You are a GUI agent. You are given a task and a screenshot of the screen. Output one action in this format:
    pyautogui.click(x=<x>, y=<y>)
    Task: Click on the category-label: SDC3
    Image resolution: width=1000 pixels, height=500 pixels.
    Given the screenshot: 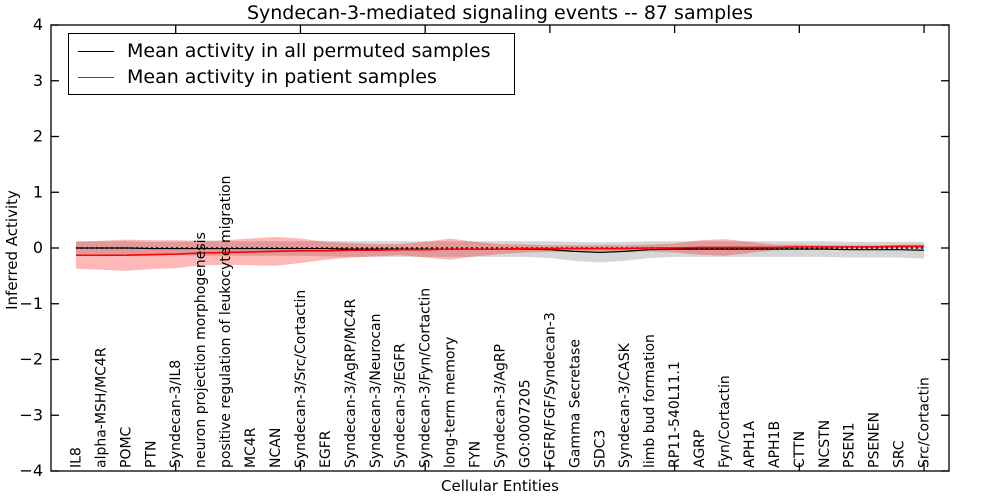 What is the action you would take?
    pyautogui.click(x=600, y=449)
    